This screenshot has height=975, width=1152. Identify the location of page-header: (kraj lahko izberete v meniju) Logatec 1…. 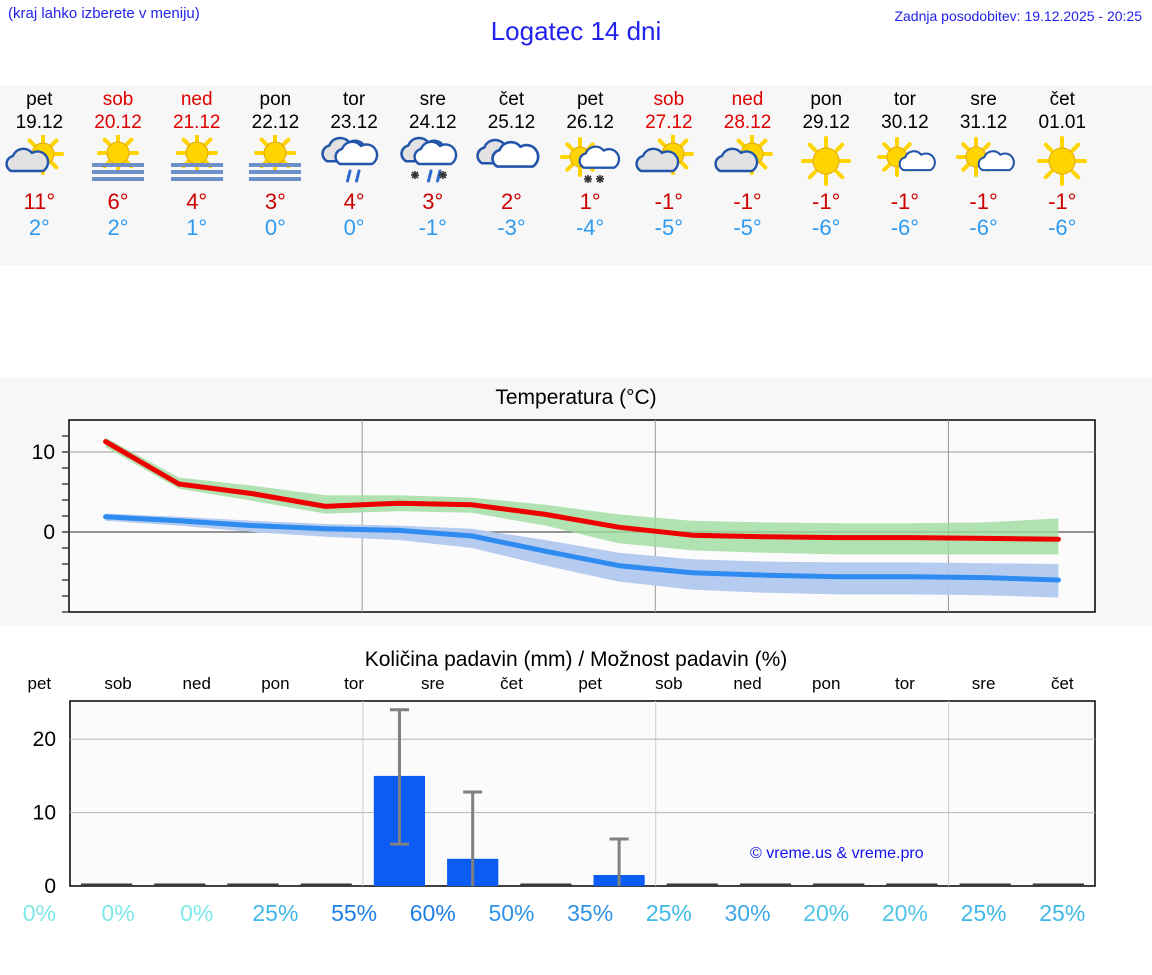
(576, 31).